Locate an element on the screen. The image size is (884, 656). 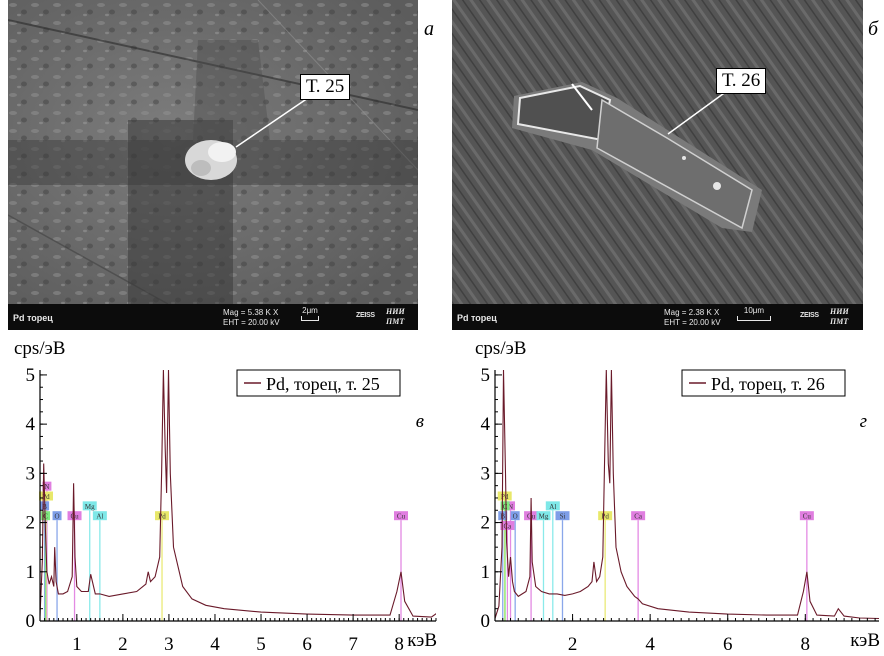
magnification: Mag = 2.38 K X is located at coordinates (692, 312).